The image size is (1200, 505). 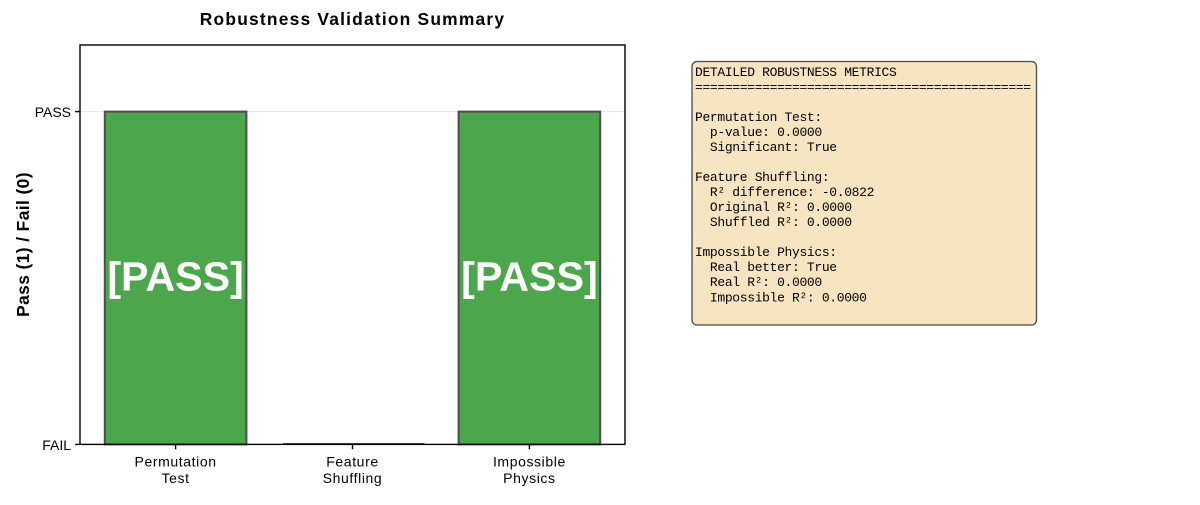 I want to click on svg-text: Original R²: 0.0000, so click(x=773, y=207).